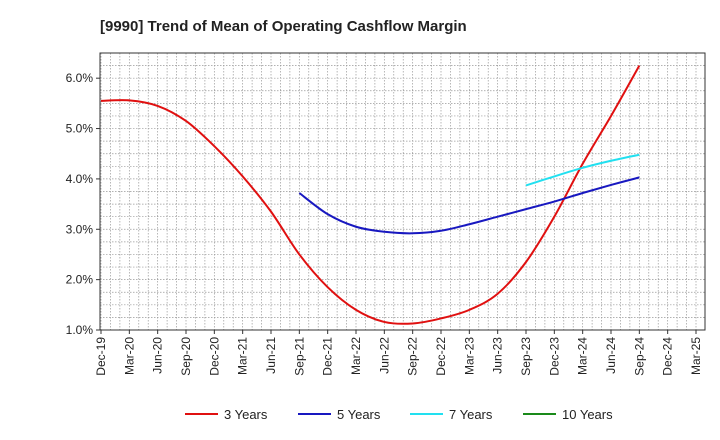 The image size is (720, 440). I want to click on x-tick-label: Dec-21, so click(328, 356).